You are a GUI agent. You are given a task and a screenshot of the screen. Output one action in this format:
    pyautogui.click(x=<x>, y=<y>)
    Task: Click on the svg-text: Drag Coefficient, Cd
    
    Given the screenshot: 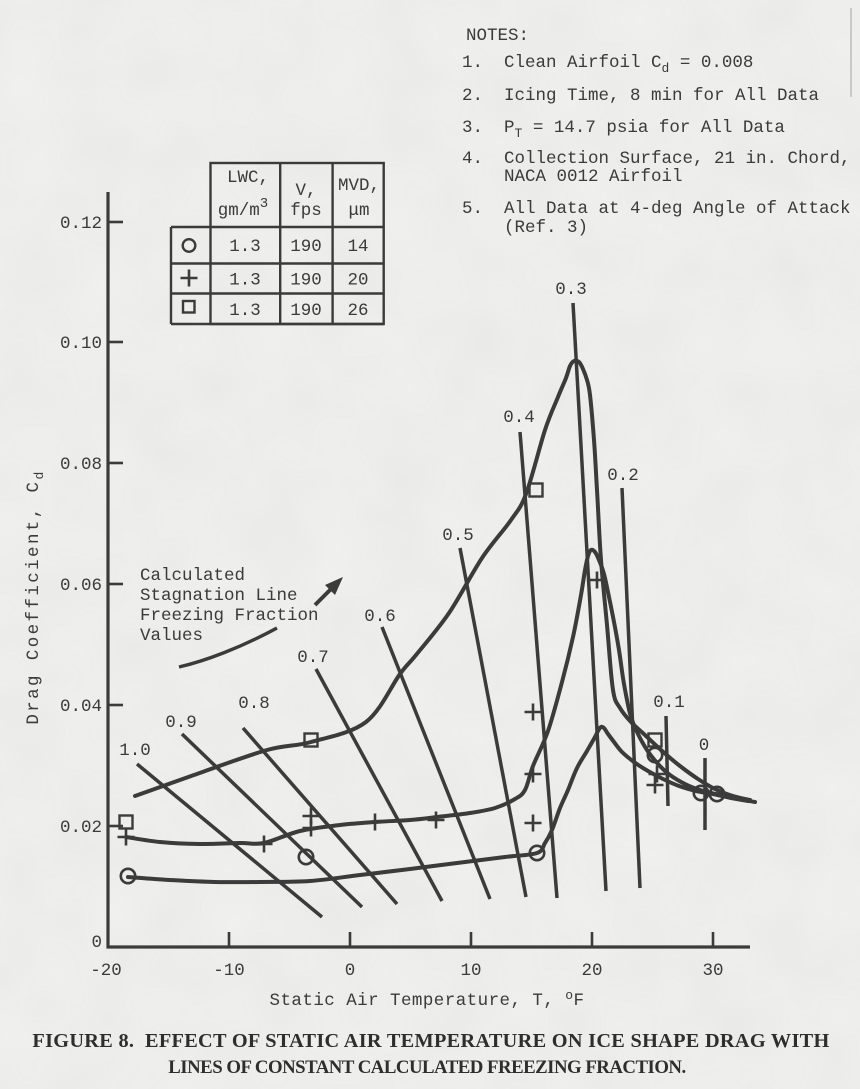 What is the action you would take?
    pyautogui.click(x=35, y=596)
    